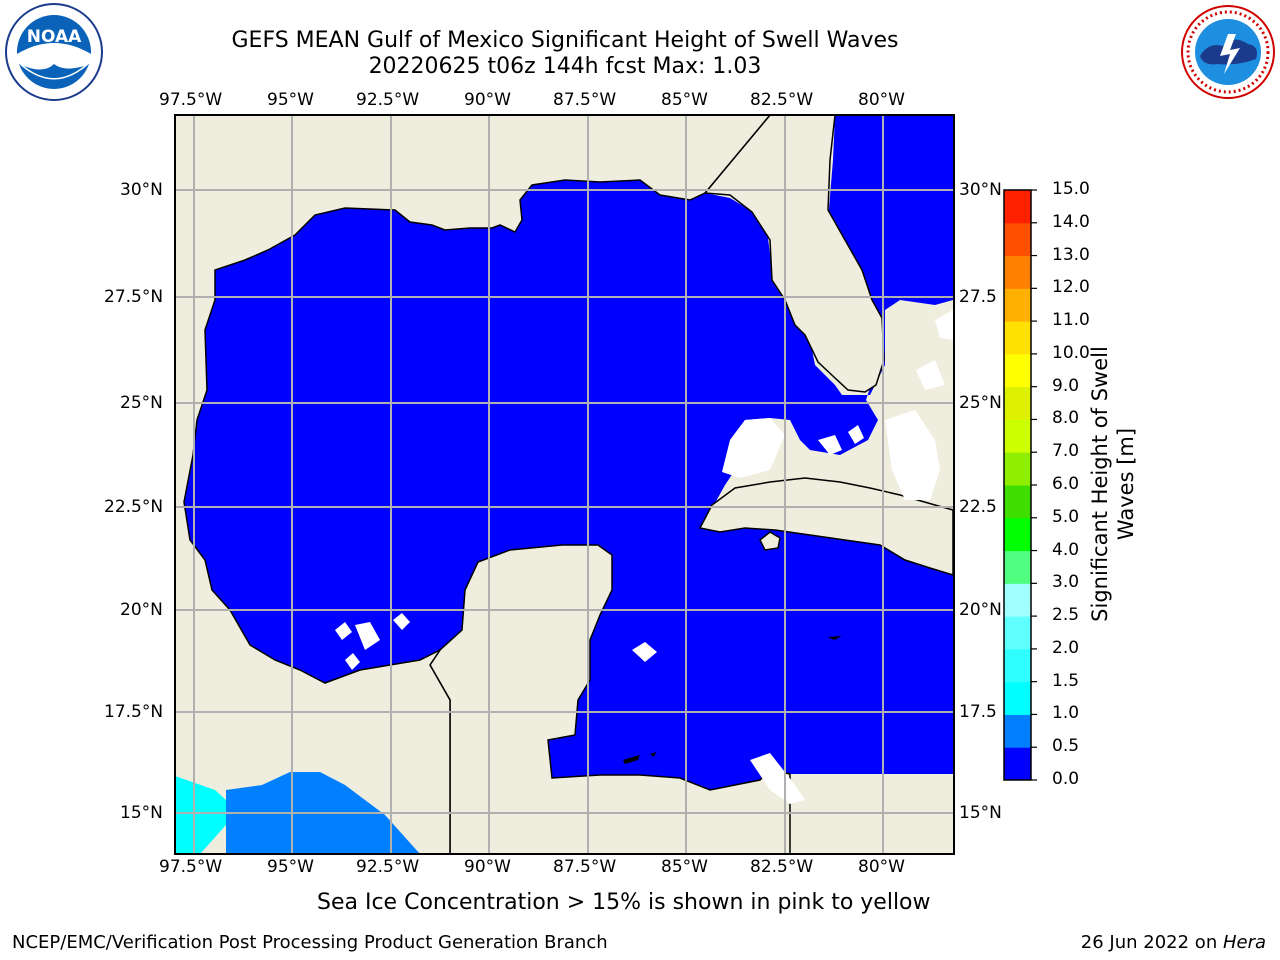  I want to click on colorbar-tick-label: 0.0, so click(1066, 779).